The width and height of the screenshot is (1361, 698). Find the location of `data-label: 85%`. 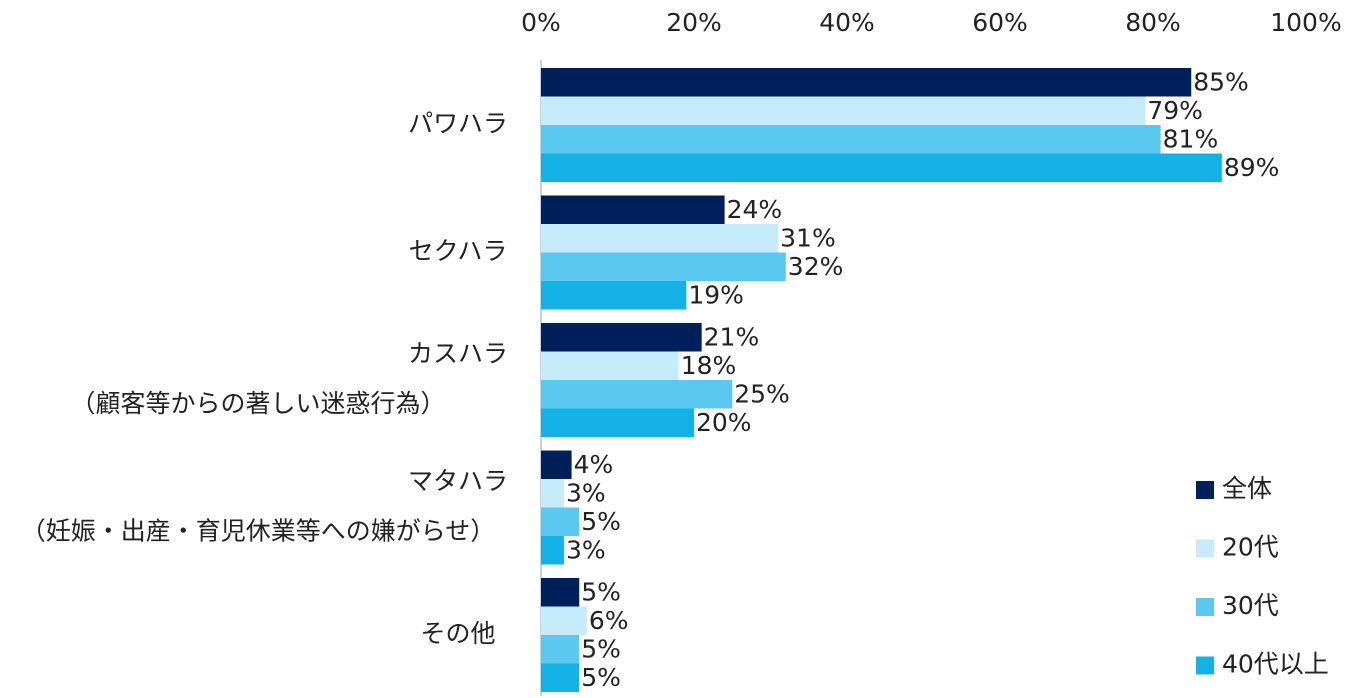

data-label: 85% is located at coordinates (1221, 81).